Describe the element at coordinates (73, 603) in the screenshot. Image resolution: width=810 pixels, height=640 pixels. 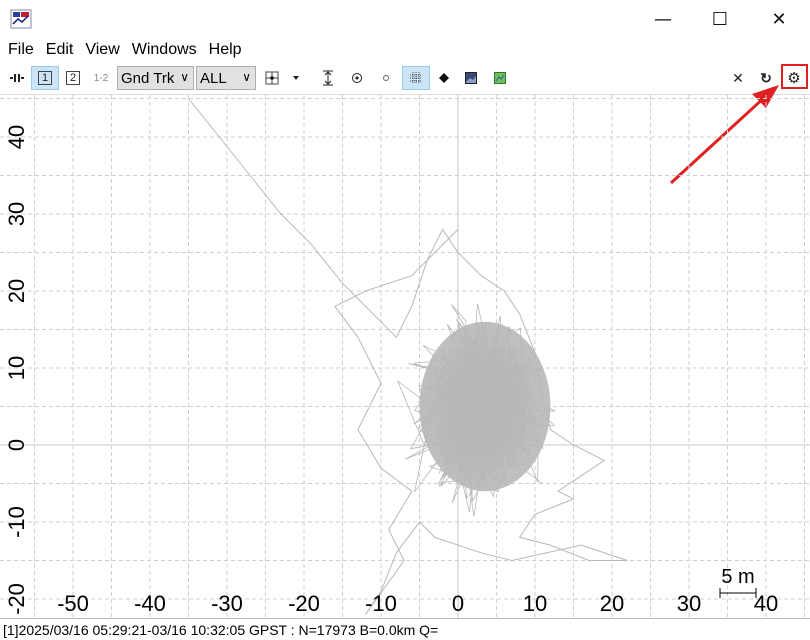
I see `x-tick-label: -50` at that location.